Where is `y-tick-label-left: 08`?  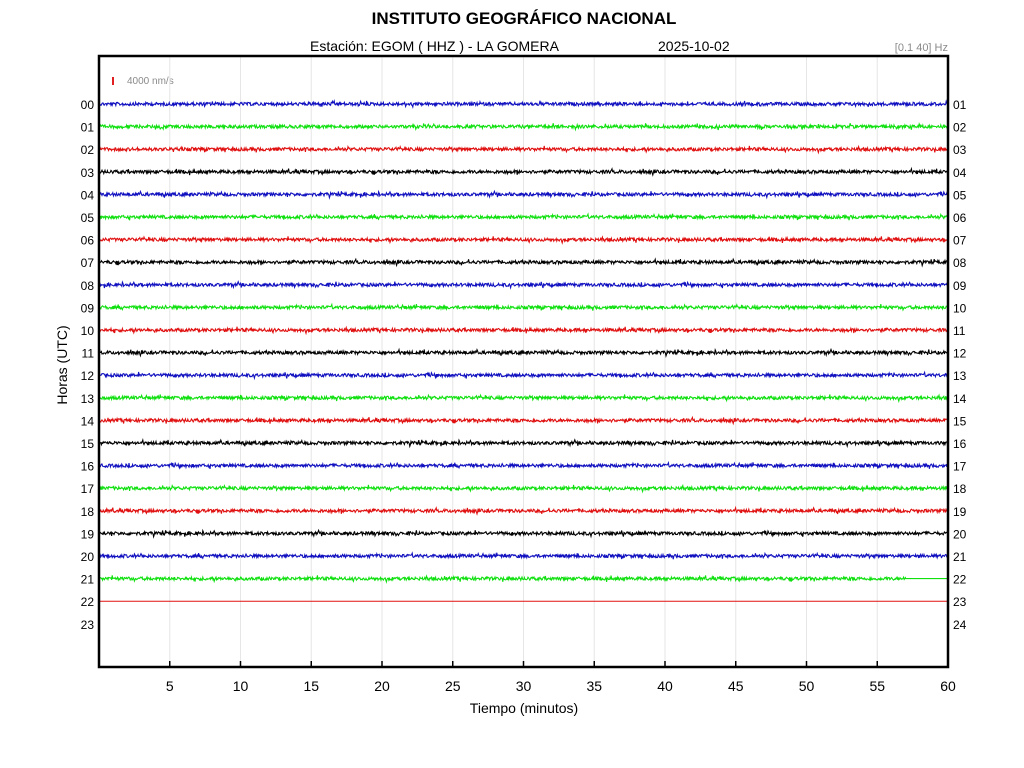 y-tick-label-left: 08 is located at coordinates (88, 286).